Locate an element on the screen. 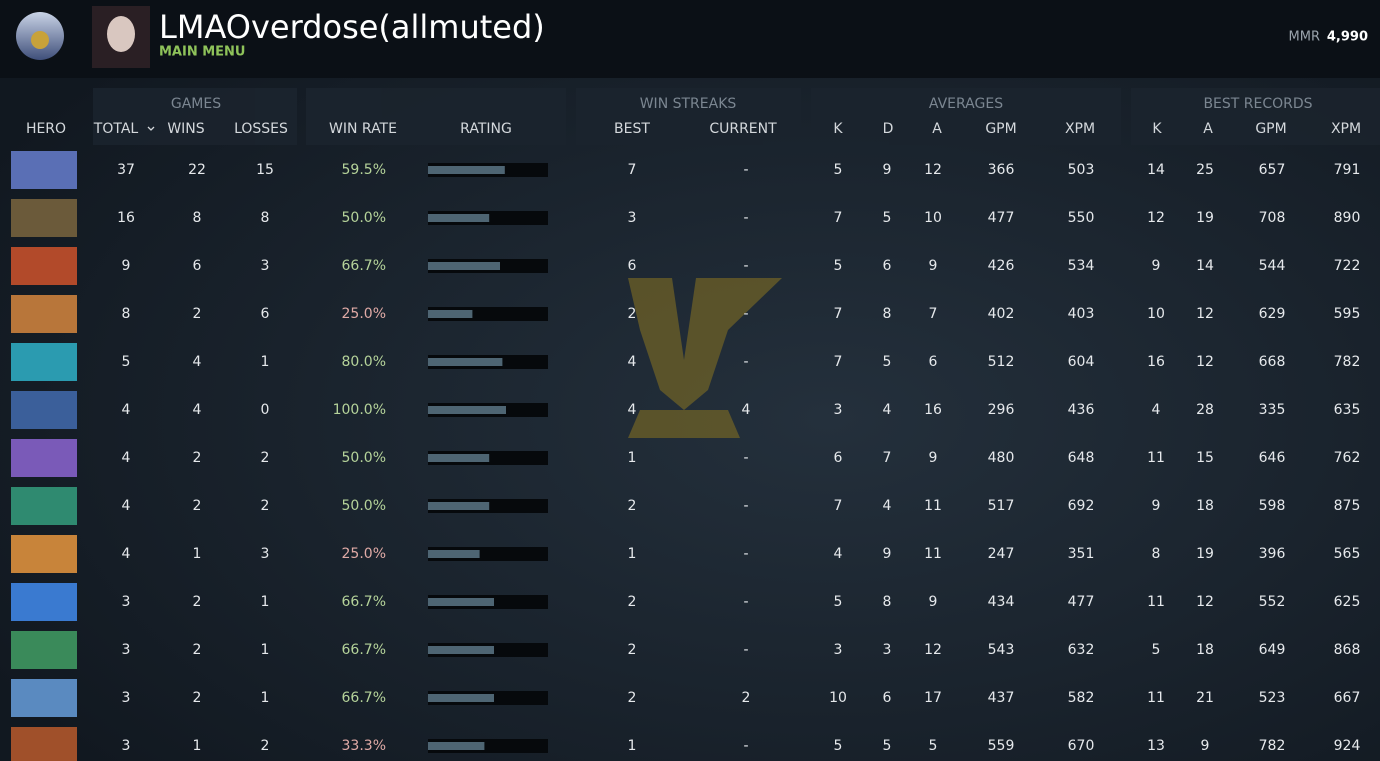 Image resolution: width=1380 pixels, height=761 pixels. column-header: RATING is located at coordinates (486, 129).